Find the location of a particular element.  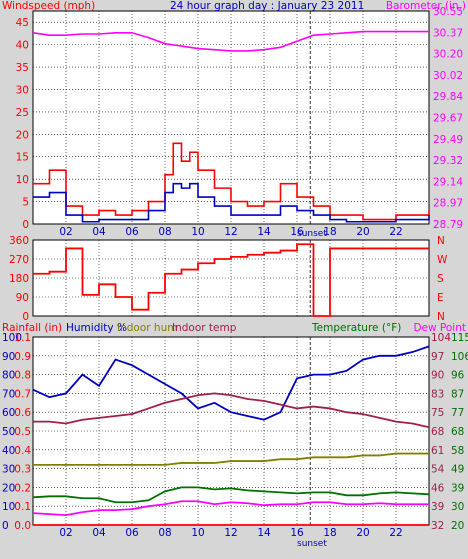

rainfall-tick-label: 0.7 is located at coordinates (22, 394).